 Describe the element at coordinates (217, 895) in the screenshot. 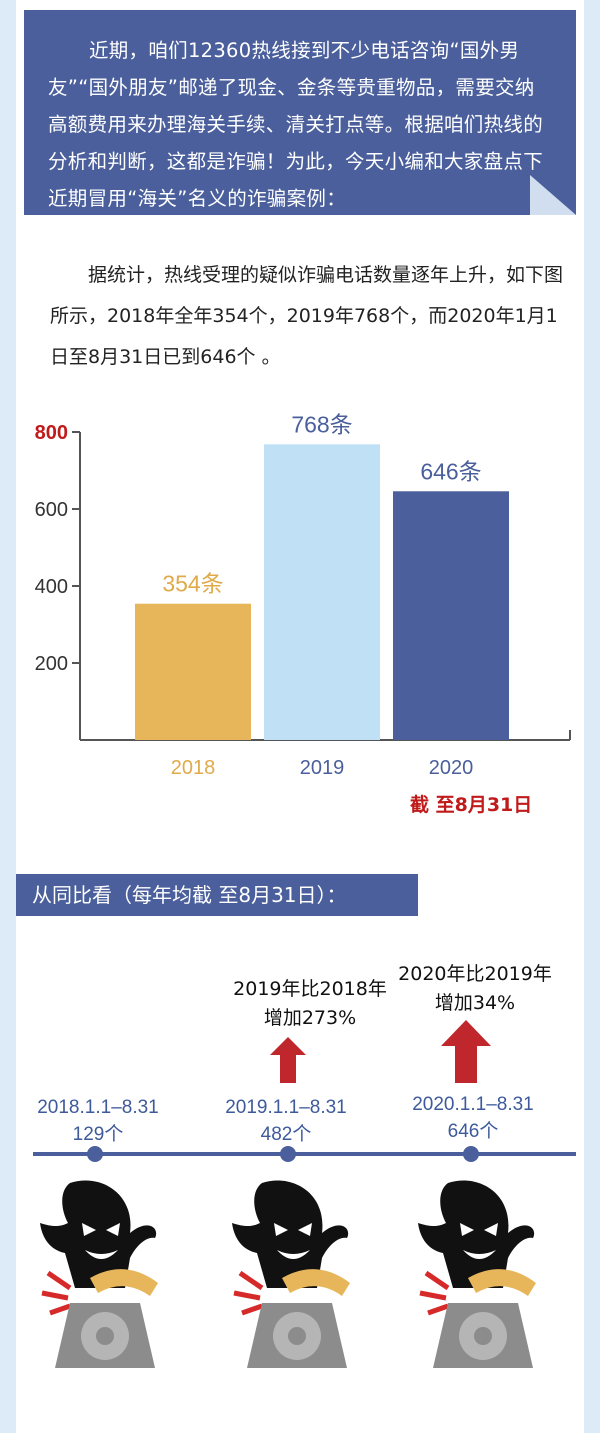

I see `section-title: 从同比看（每年均截 至8月31日）：` at that location.